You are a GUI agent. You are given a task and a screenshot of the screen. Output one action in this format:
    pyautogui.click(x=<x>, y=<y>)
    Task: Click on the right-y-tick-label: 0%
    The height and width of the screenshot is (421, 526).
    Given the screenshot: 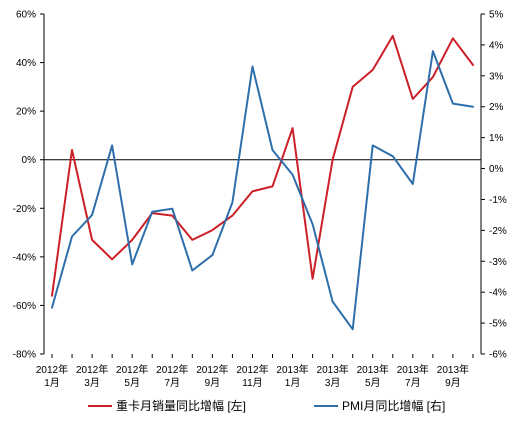 What is the action you would take?
    pyautogui.click(x=496, y=169)
    